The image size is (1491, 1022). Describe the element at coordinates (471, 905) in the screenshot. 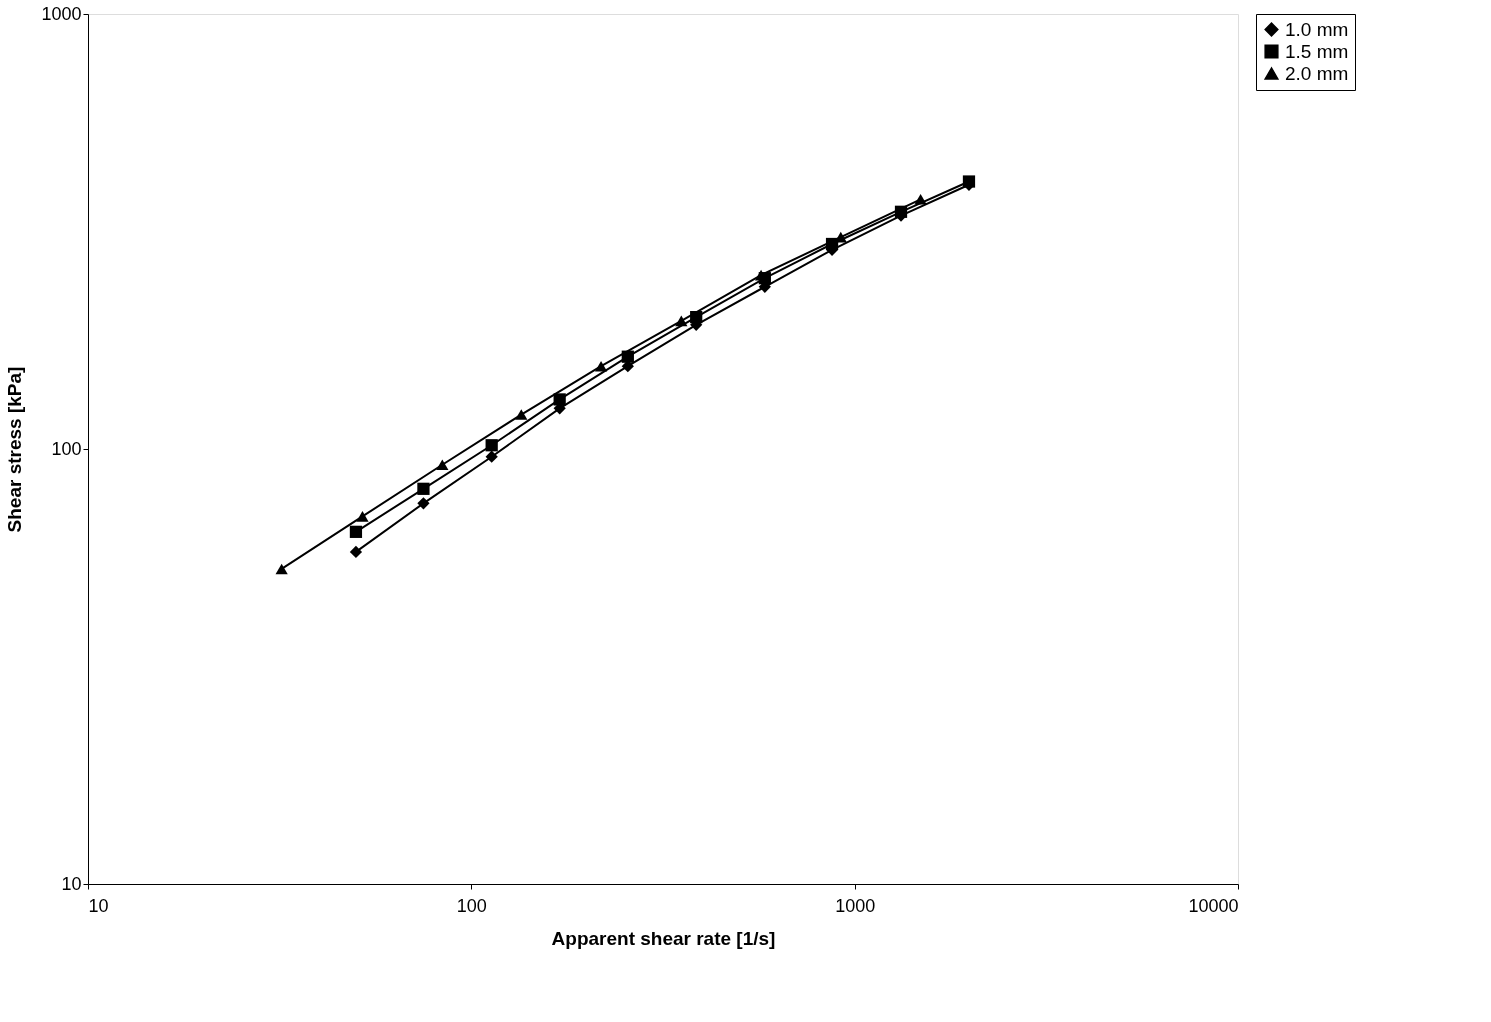

I see `x-tick-label: 100` at that location.